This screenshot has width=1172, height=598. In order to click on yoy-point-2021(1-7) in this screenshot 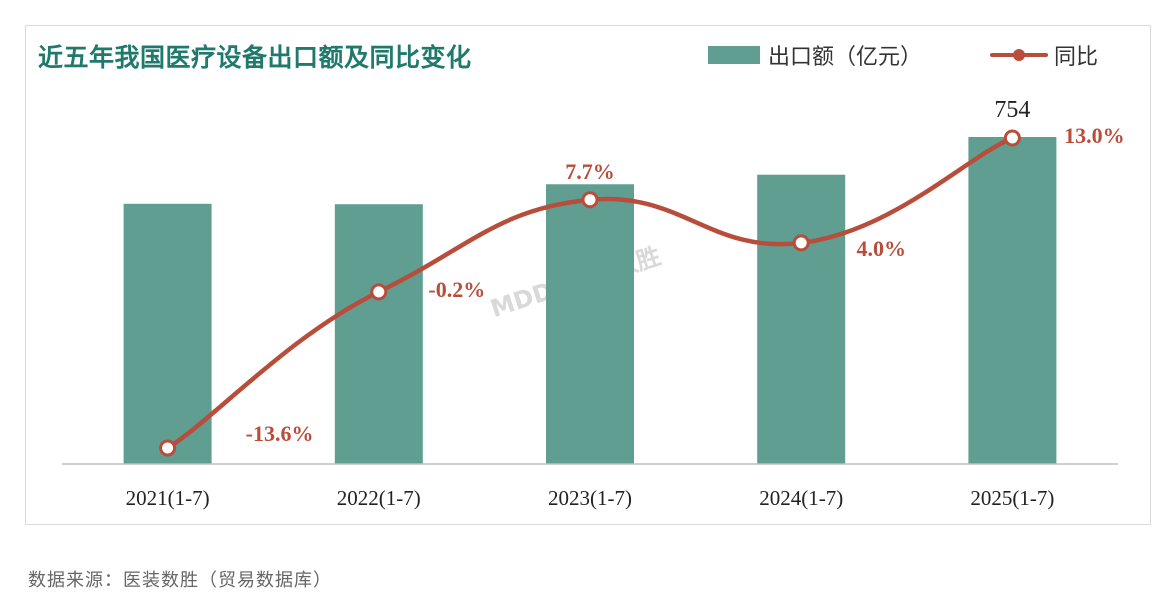, I will do `click(168, 448)`.